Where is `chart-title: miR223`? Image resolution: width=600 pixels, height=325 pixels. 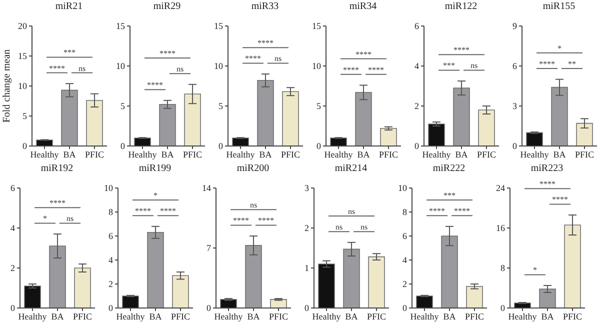 chart-title: miR223 is located at coordinates (547, 169).